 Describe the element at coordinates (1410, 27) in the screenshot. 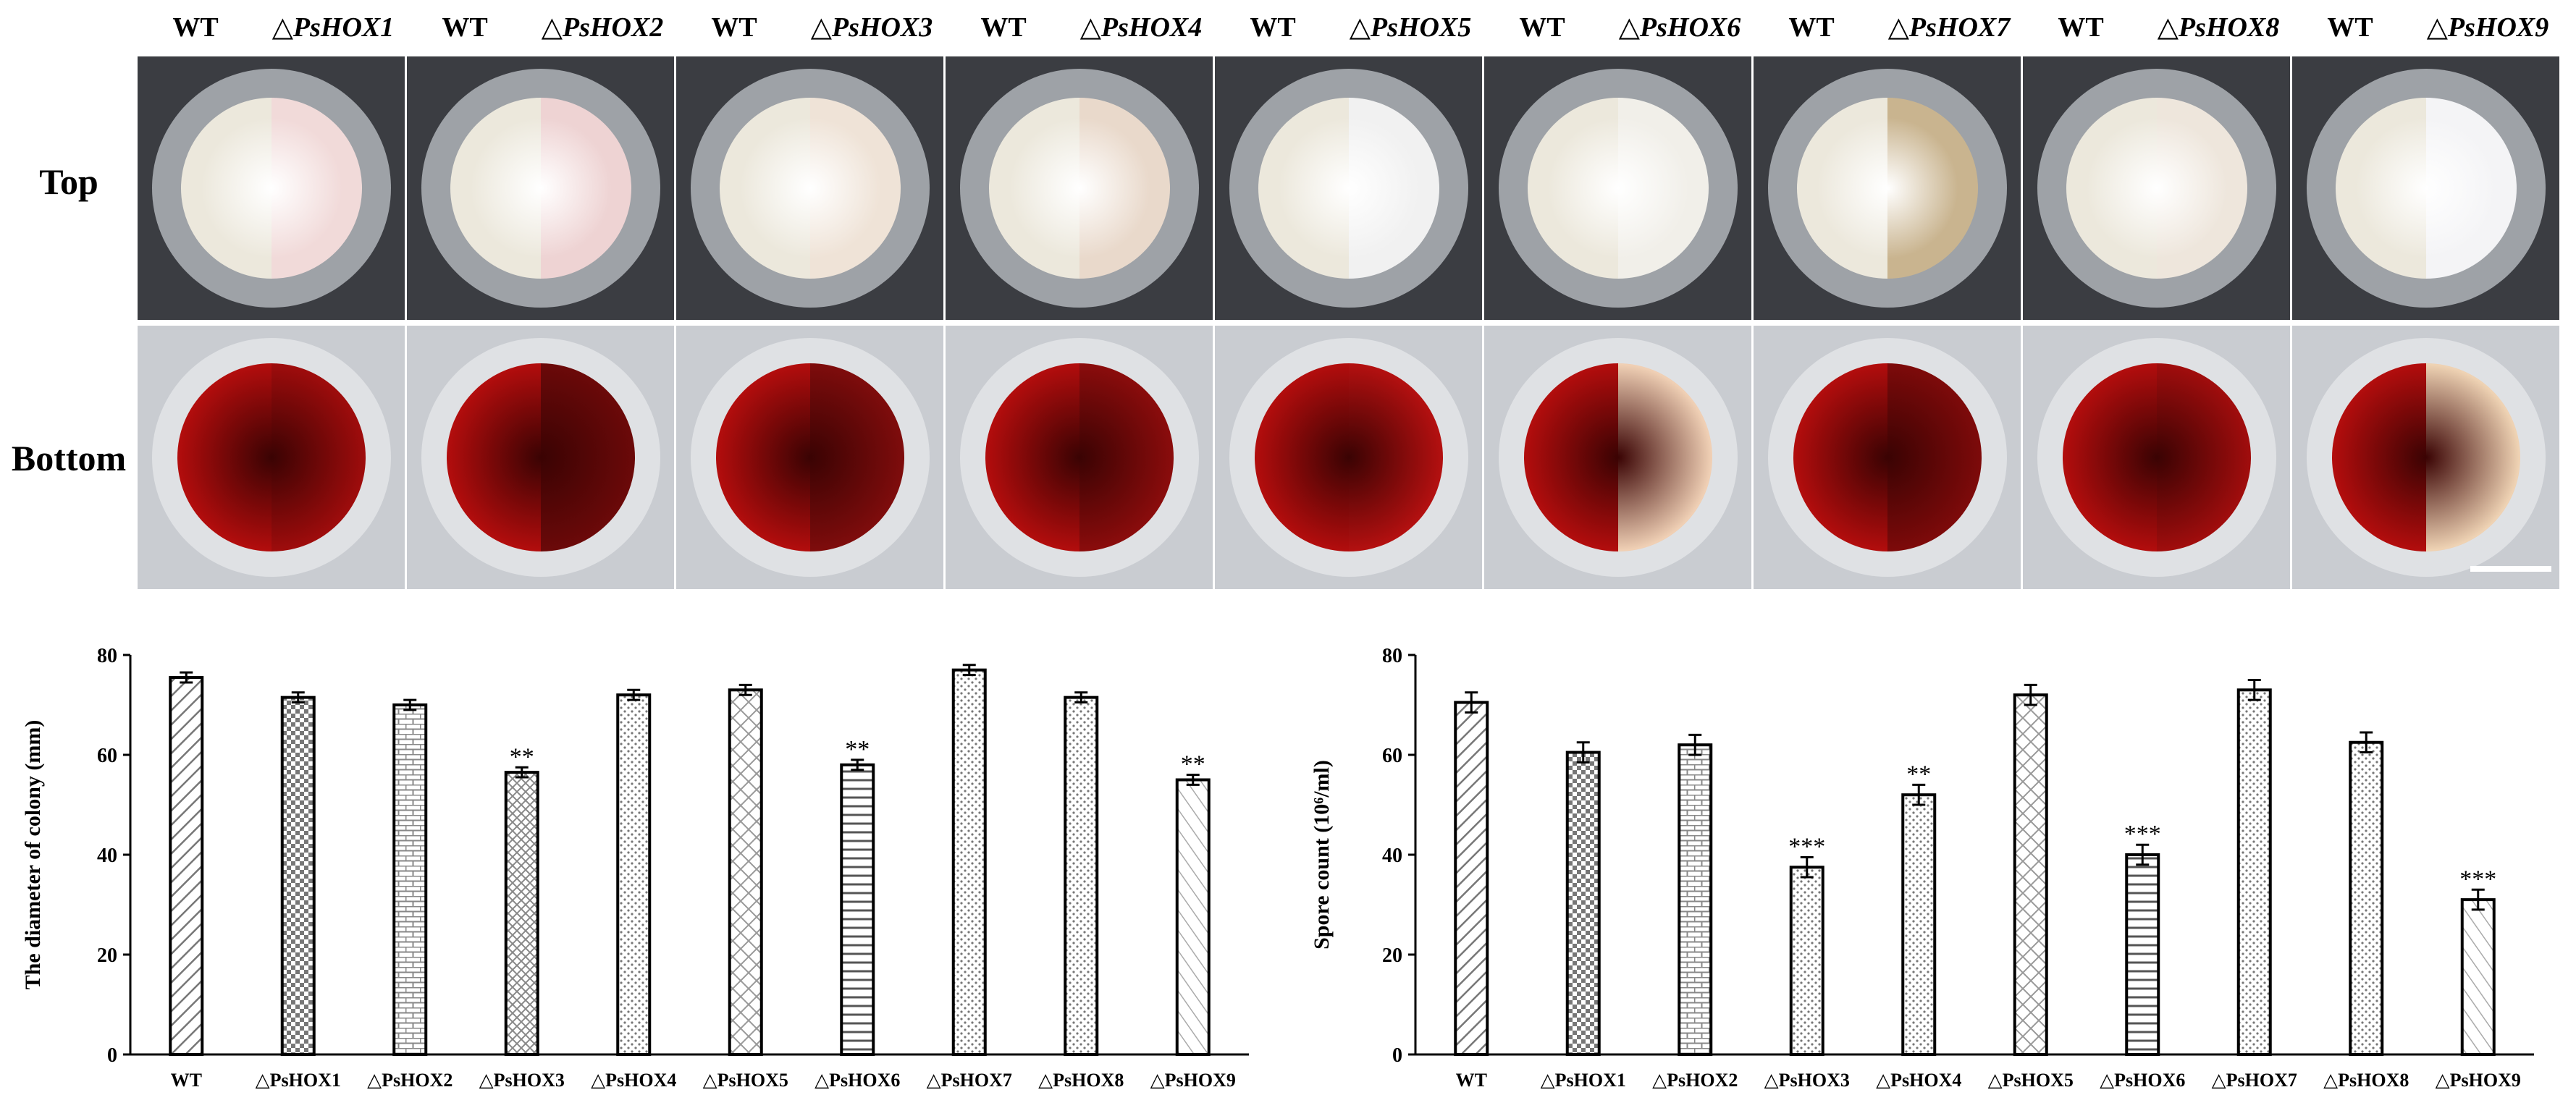

I see `header-mutant-label: △PsHOX5` at that location.